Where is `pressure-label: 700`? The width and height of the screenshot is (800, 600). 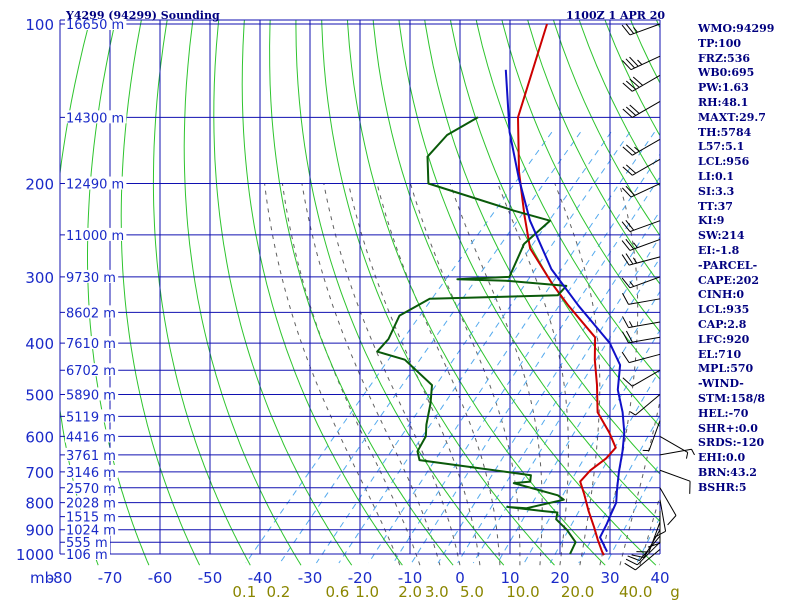
pressure-label: 700 is located at coordinates (39, 473).